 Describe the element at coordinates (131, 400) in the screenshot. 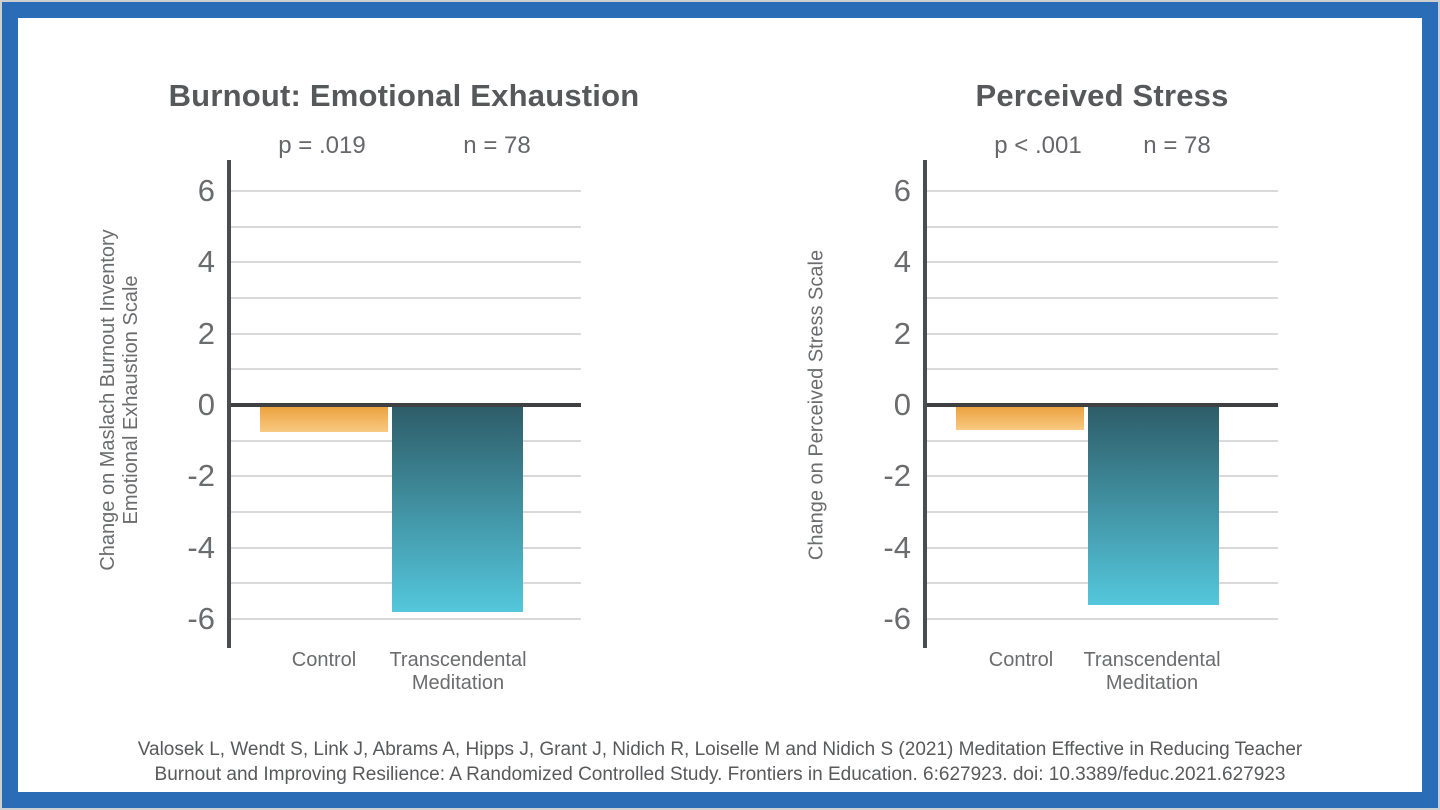

I see `y-axis-title-line: Emotional Exhaustion Scale` at that location.